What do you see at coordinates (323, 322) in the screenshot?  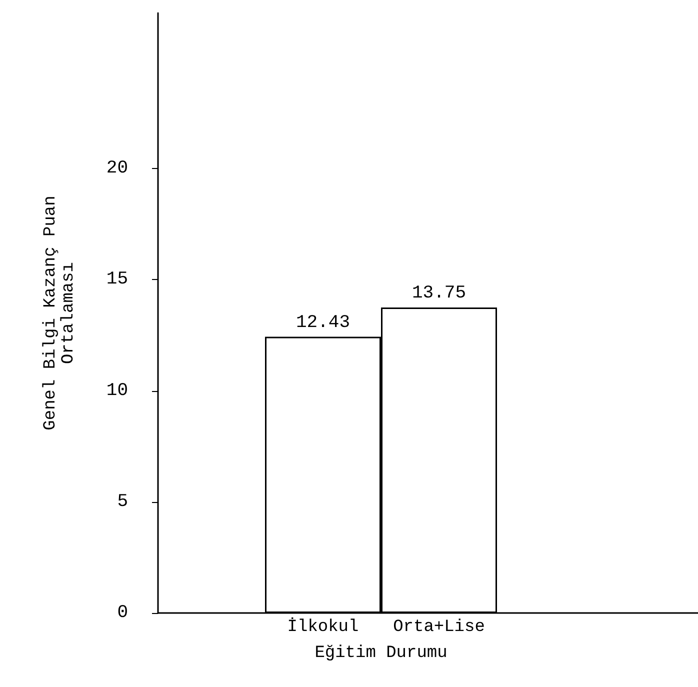 I see `data-label: 12.43` at bounding box center [323, 322].